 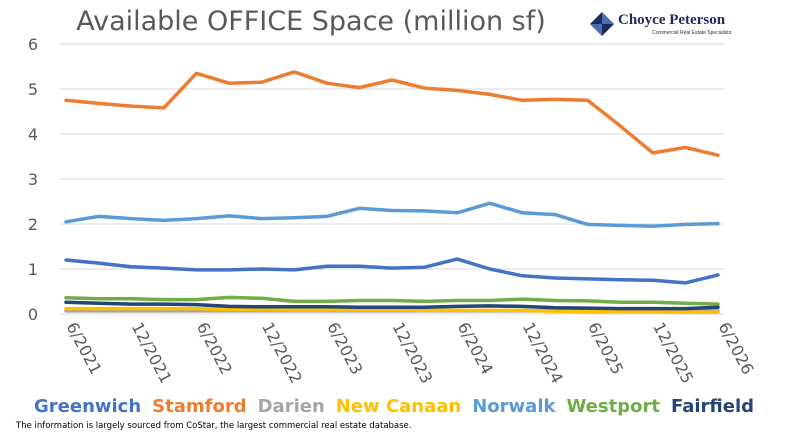 I want to click on logo-tagline: Commercial Real Estate Specialists, so click(x=692, y=33).